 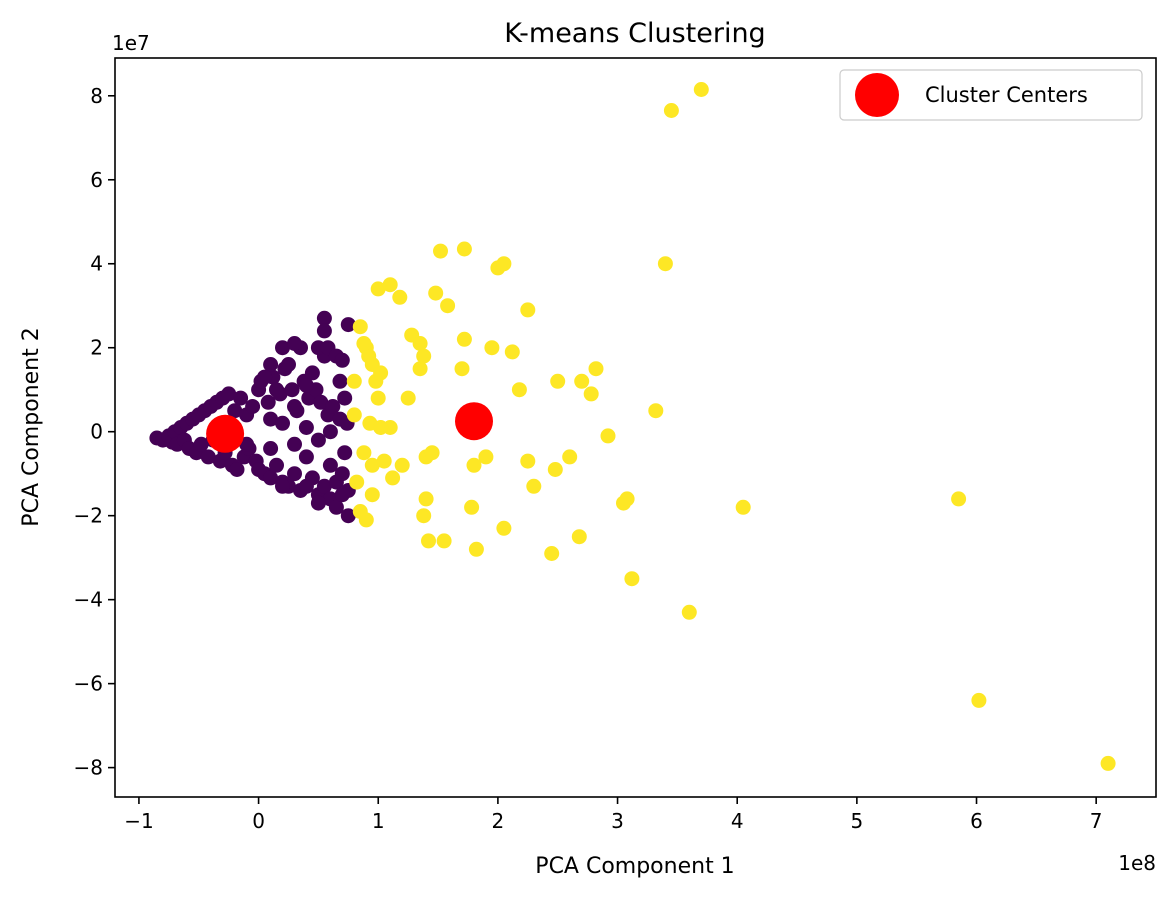 What do you see at coordinates (634, 33) in the screenshot?
I see `chart-title: K-means Clustering` at bounding box center [634, 33].